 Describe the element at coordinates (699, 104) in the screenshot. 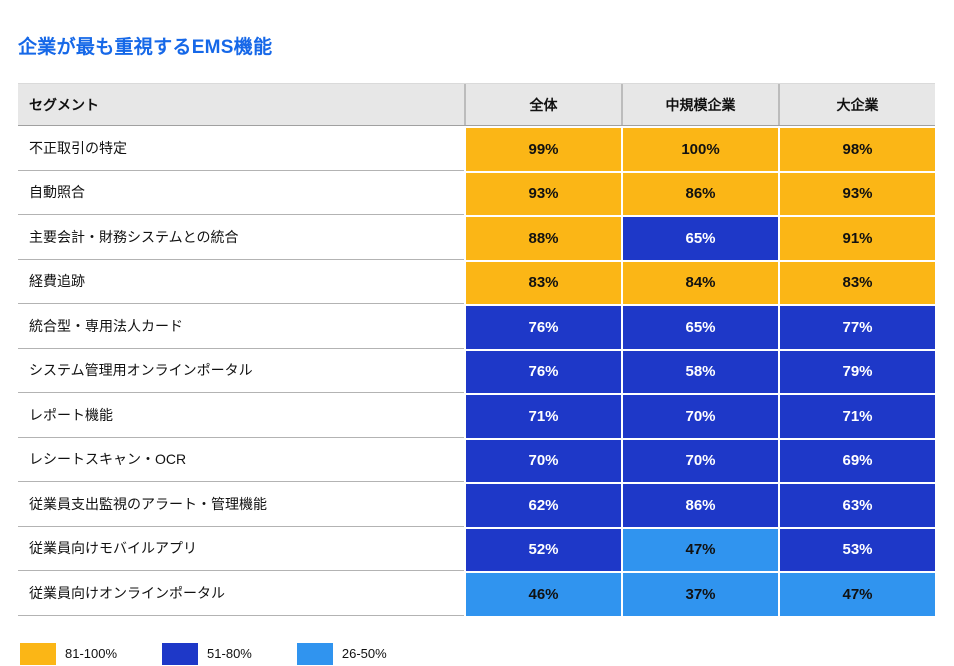

I see `column-header-midsize: 中規模企業` at that location.